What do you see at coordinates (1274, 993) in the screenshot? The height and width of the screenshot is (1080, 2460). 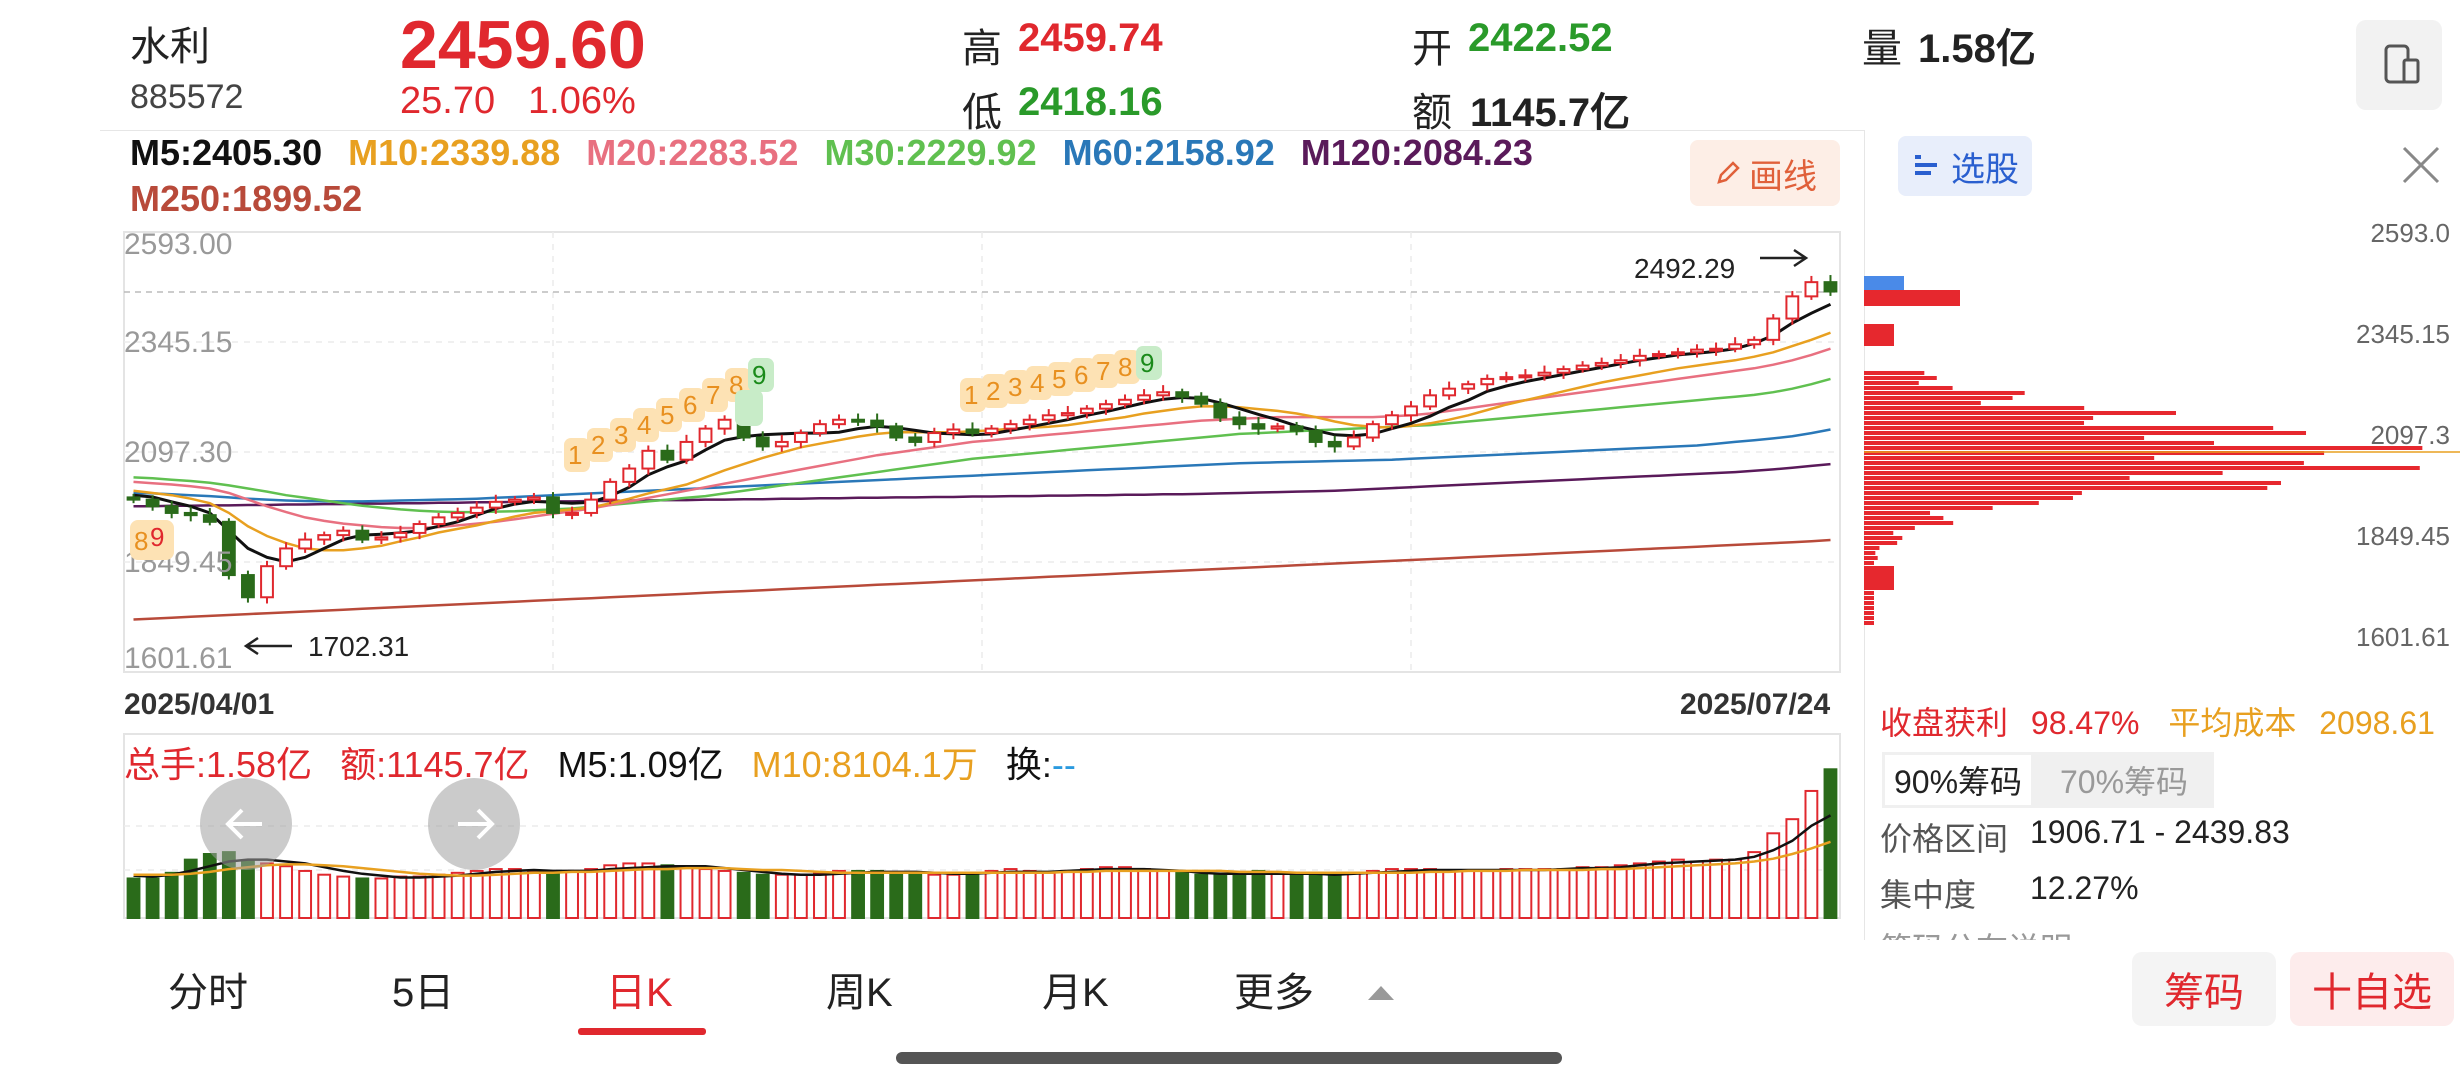 I see `tab-more: 更多` at bounding box center [1274, 993].